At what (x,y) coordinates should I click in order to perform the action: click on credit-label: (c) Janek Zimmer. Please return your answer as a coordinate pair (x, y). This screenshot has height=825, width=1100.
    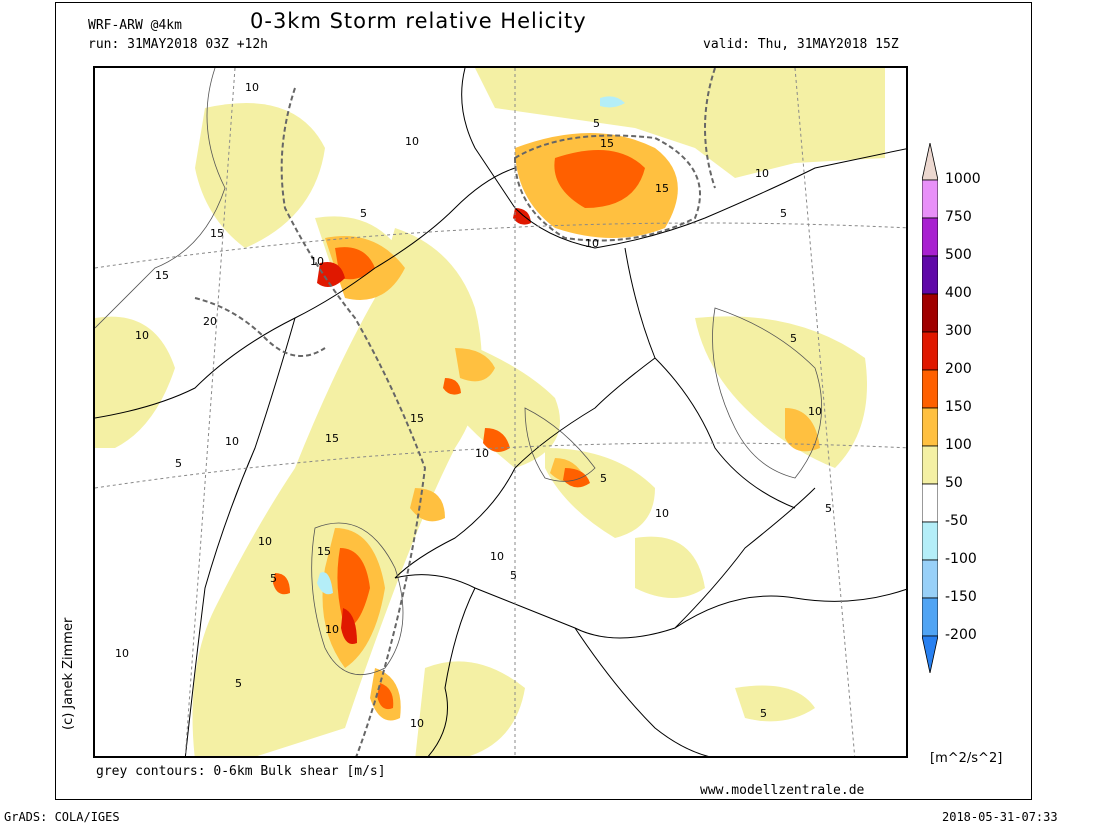
    Looking at the image, I should click on (68, 673).